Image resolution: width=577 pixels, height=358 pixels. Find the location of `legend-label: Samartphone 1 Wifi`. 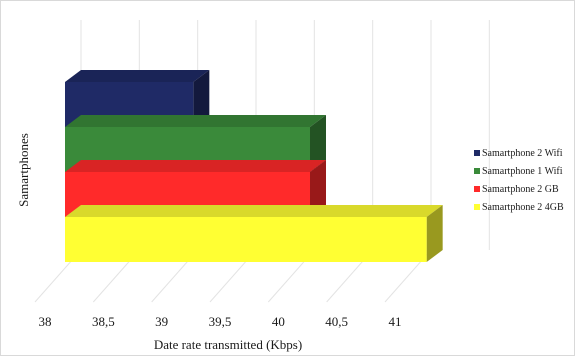

legend-label: Samartphone 1 Wifi is located at coordinates (522, 171).